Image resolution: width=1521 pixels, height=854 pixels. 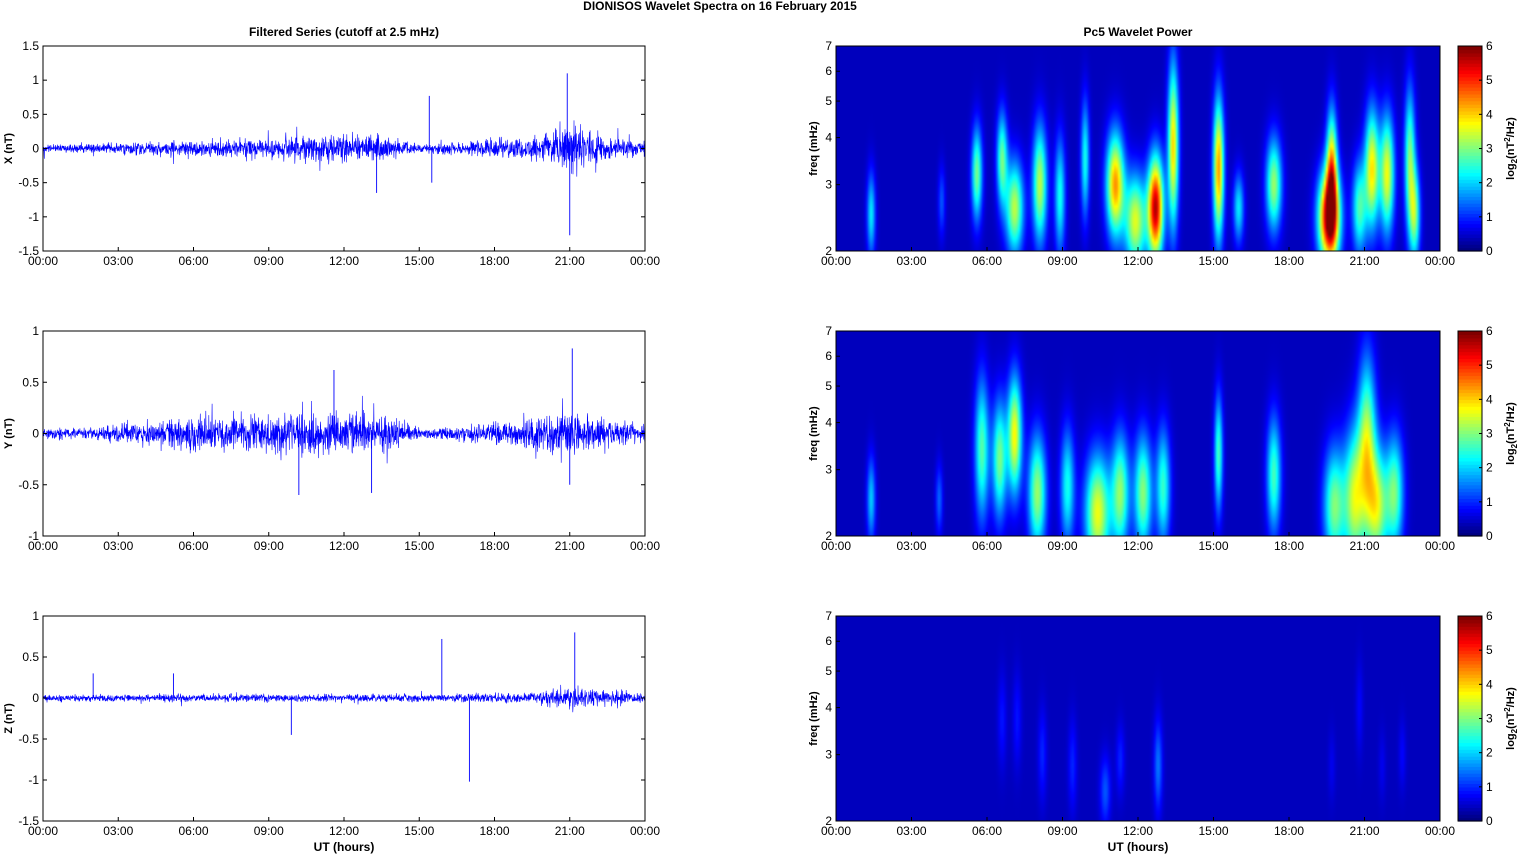 What do you see at coordinates (1138, 433) in the screenshot?
I see `power-heatmap-Y-power` at bounding box center [1138, 433].